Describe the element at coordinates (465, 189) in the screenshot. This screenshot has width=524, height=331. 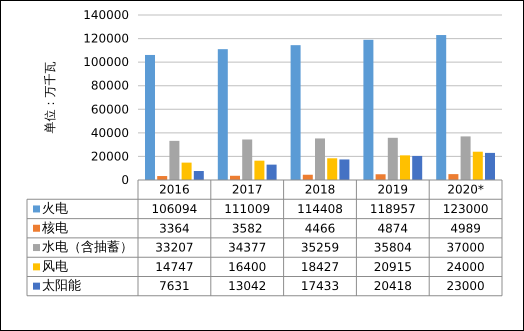
I see `x-tick-label: 2020*` at that location.